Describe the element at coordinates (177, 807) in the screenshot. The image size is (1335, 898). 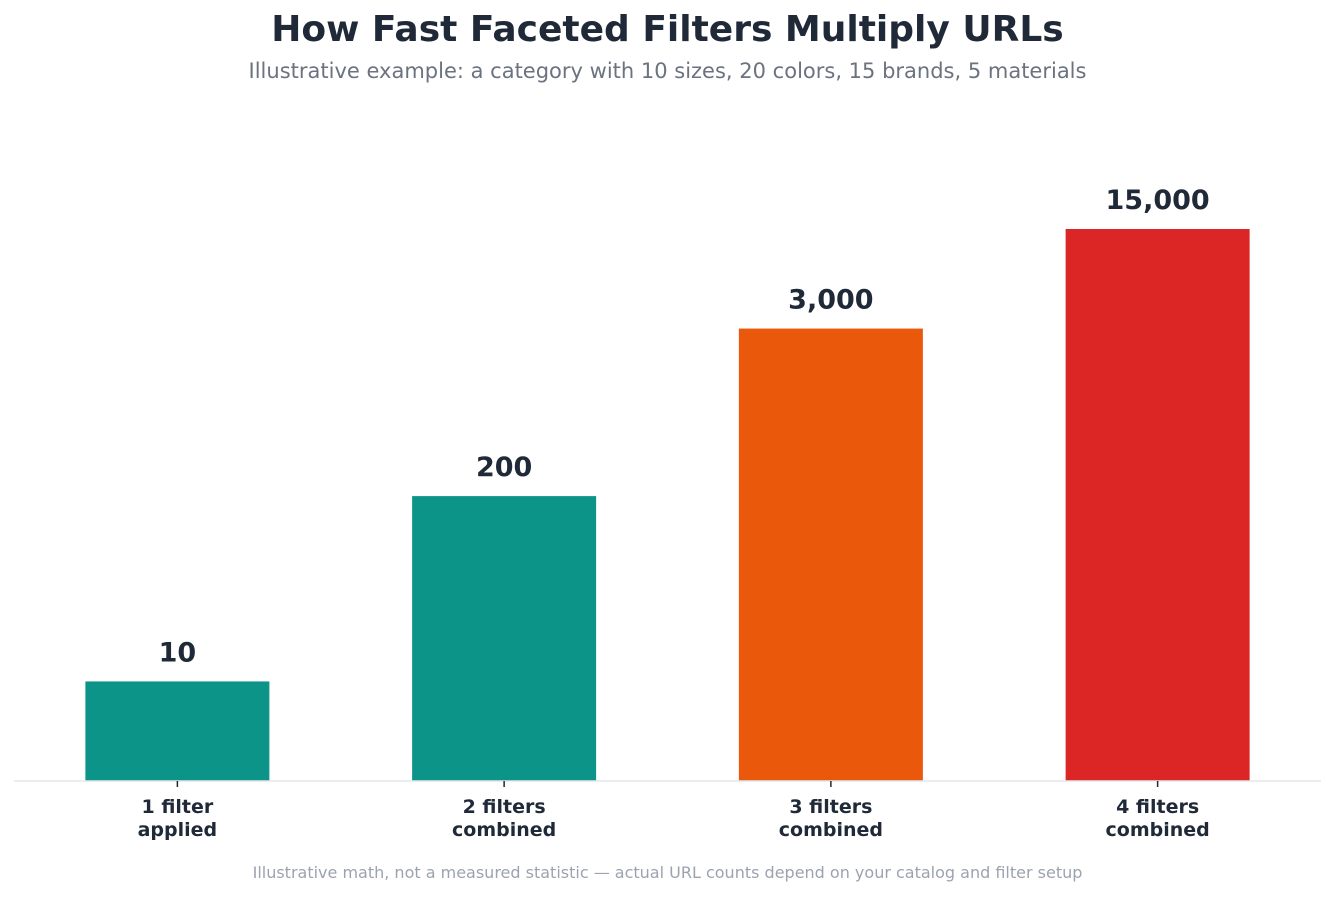
I see `x-tick-label-line: 1 filter` at that location.